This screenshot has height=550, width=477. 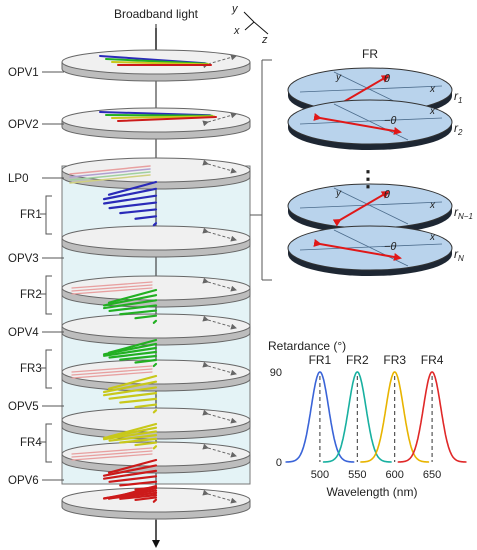 I want to click on y-tick-label: 90, so click(x=276, y=373).